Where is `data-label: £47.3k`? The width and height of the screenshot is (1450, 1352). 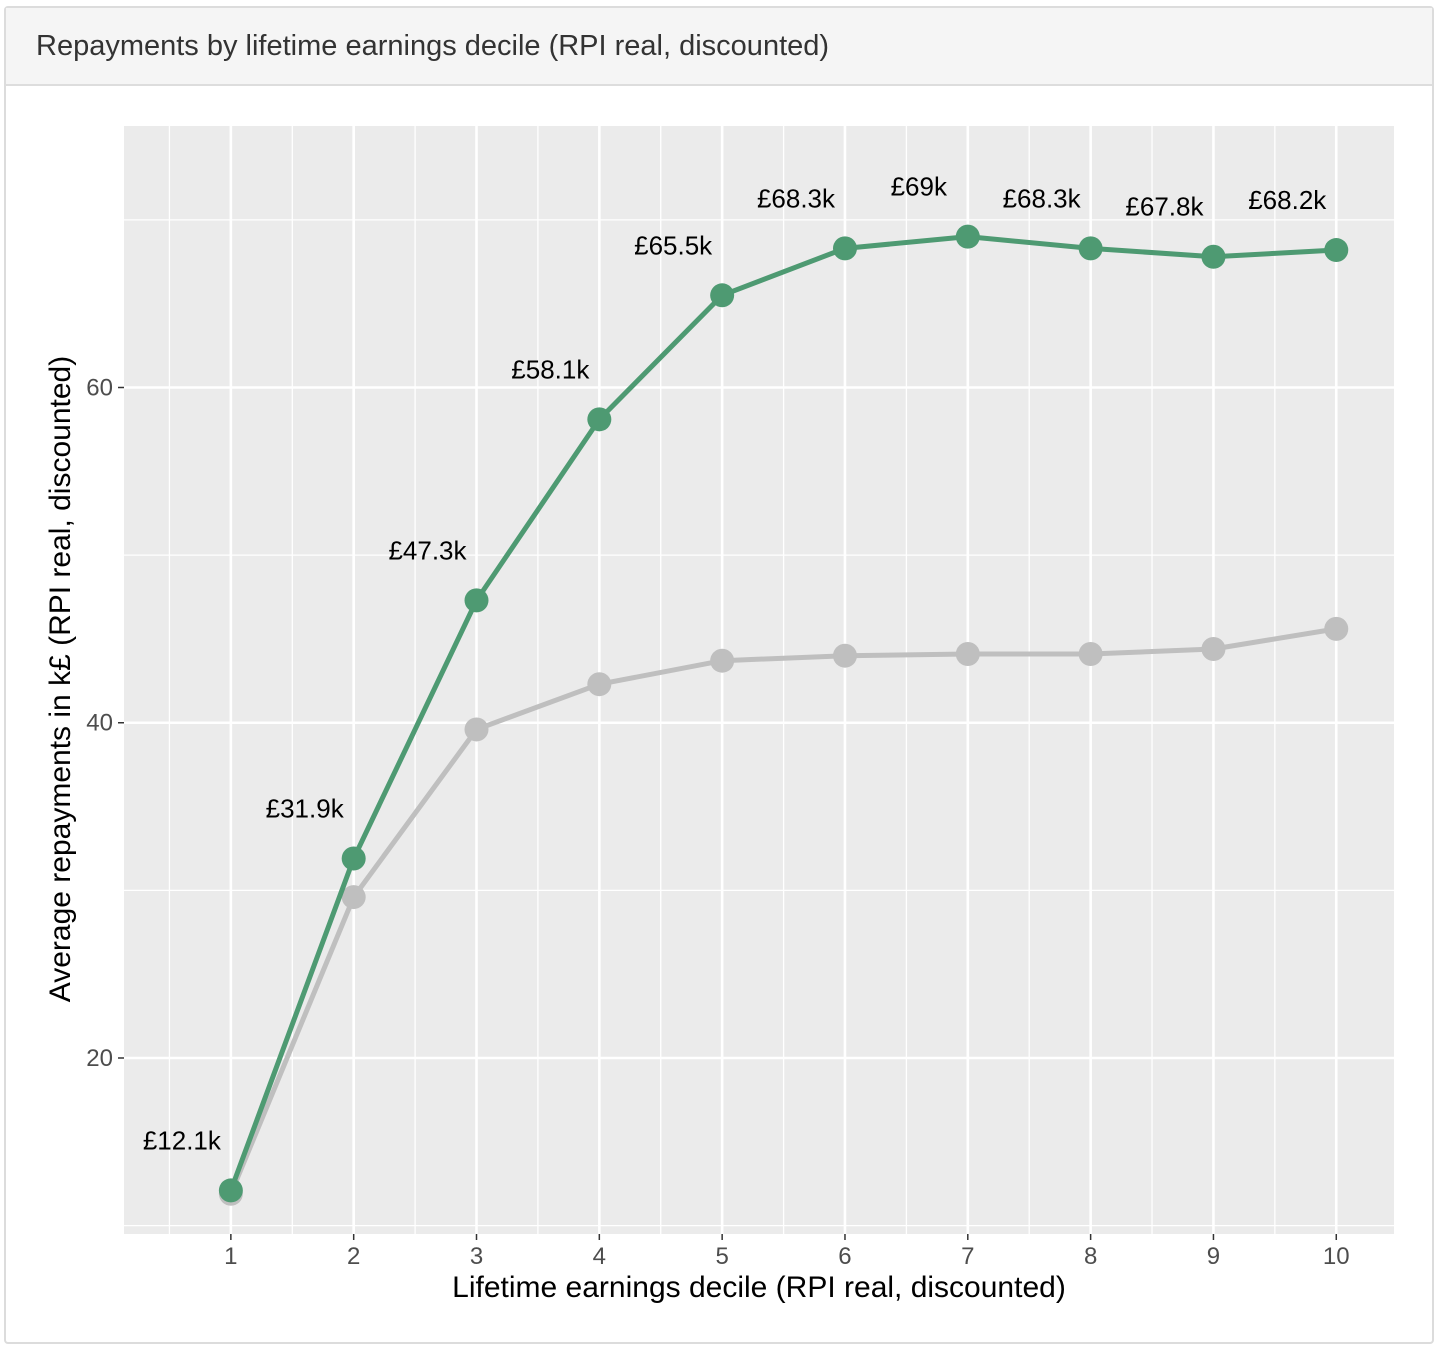
data-label: £47.3k is located at coordinates (427, 550).